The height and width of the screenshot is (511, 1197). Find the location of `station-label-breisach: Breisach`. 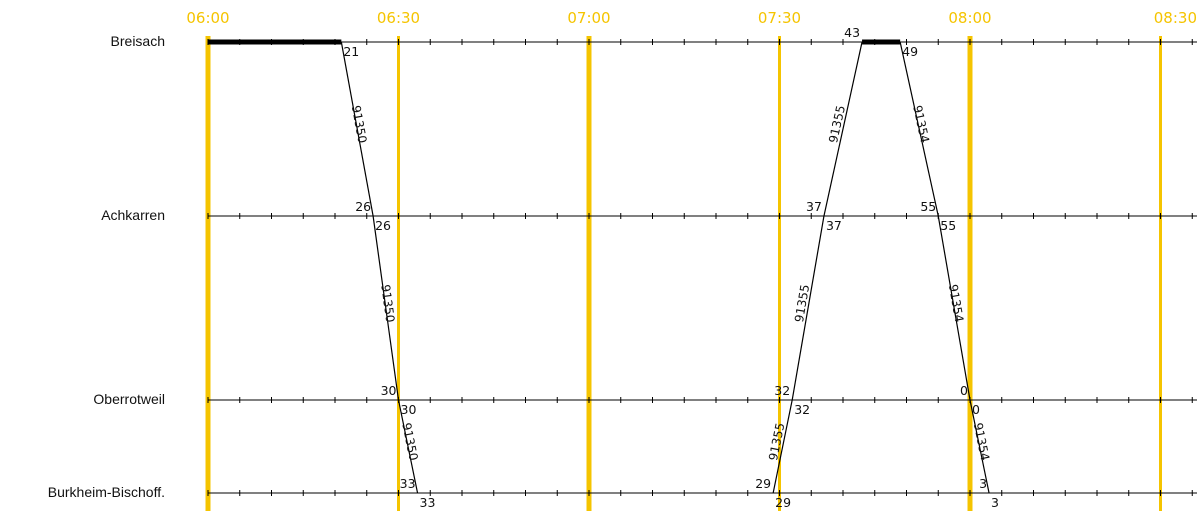

station-label-breisach: Breisach is located at coordinates (137, 41).